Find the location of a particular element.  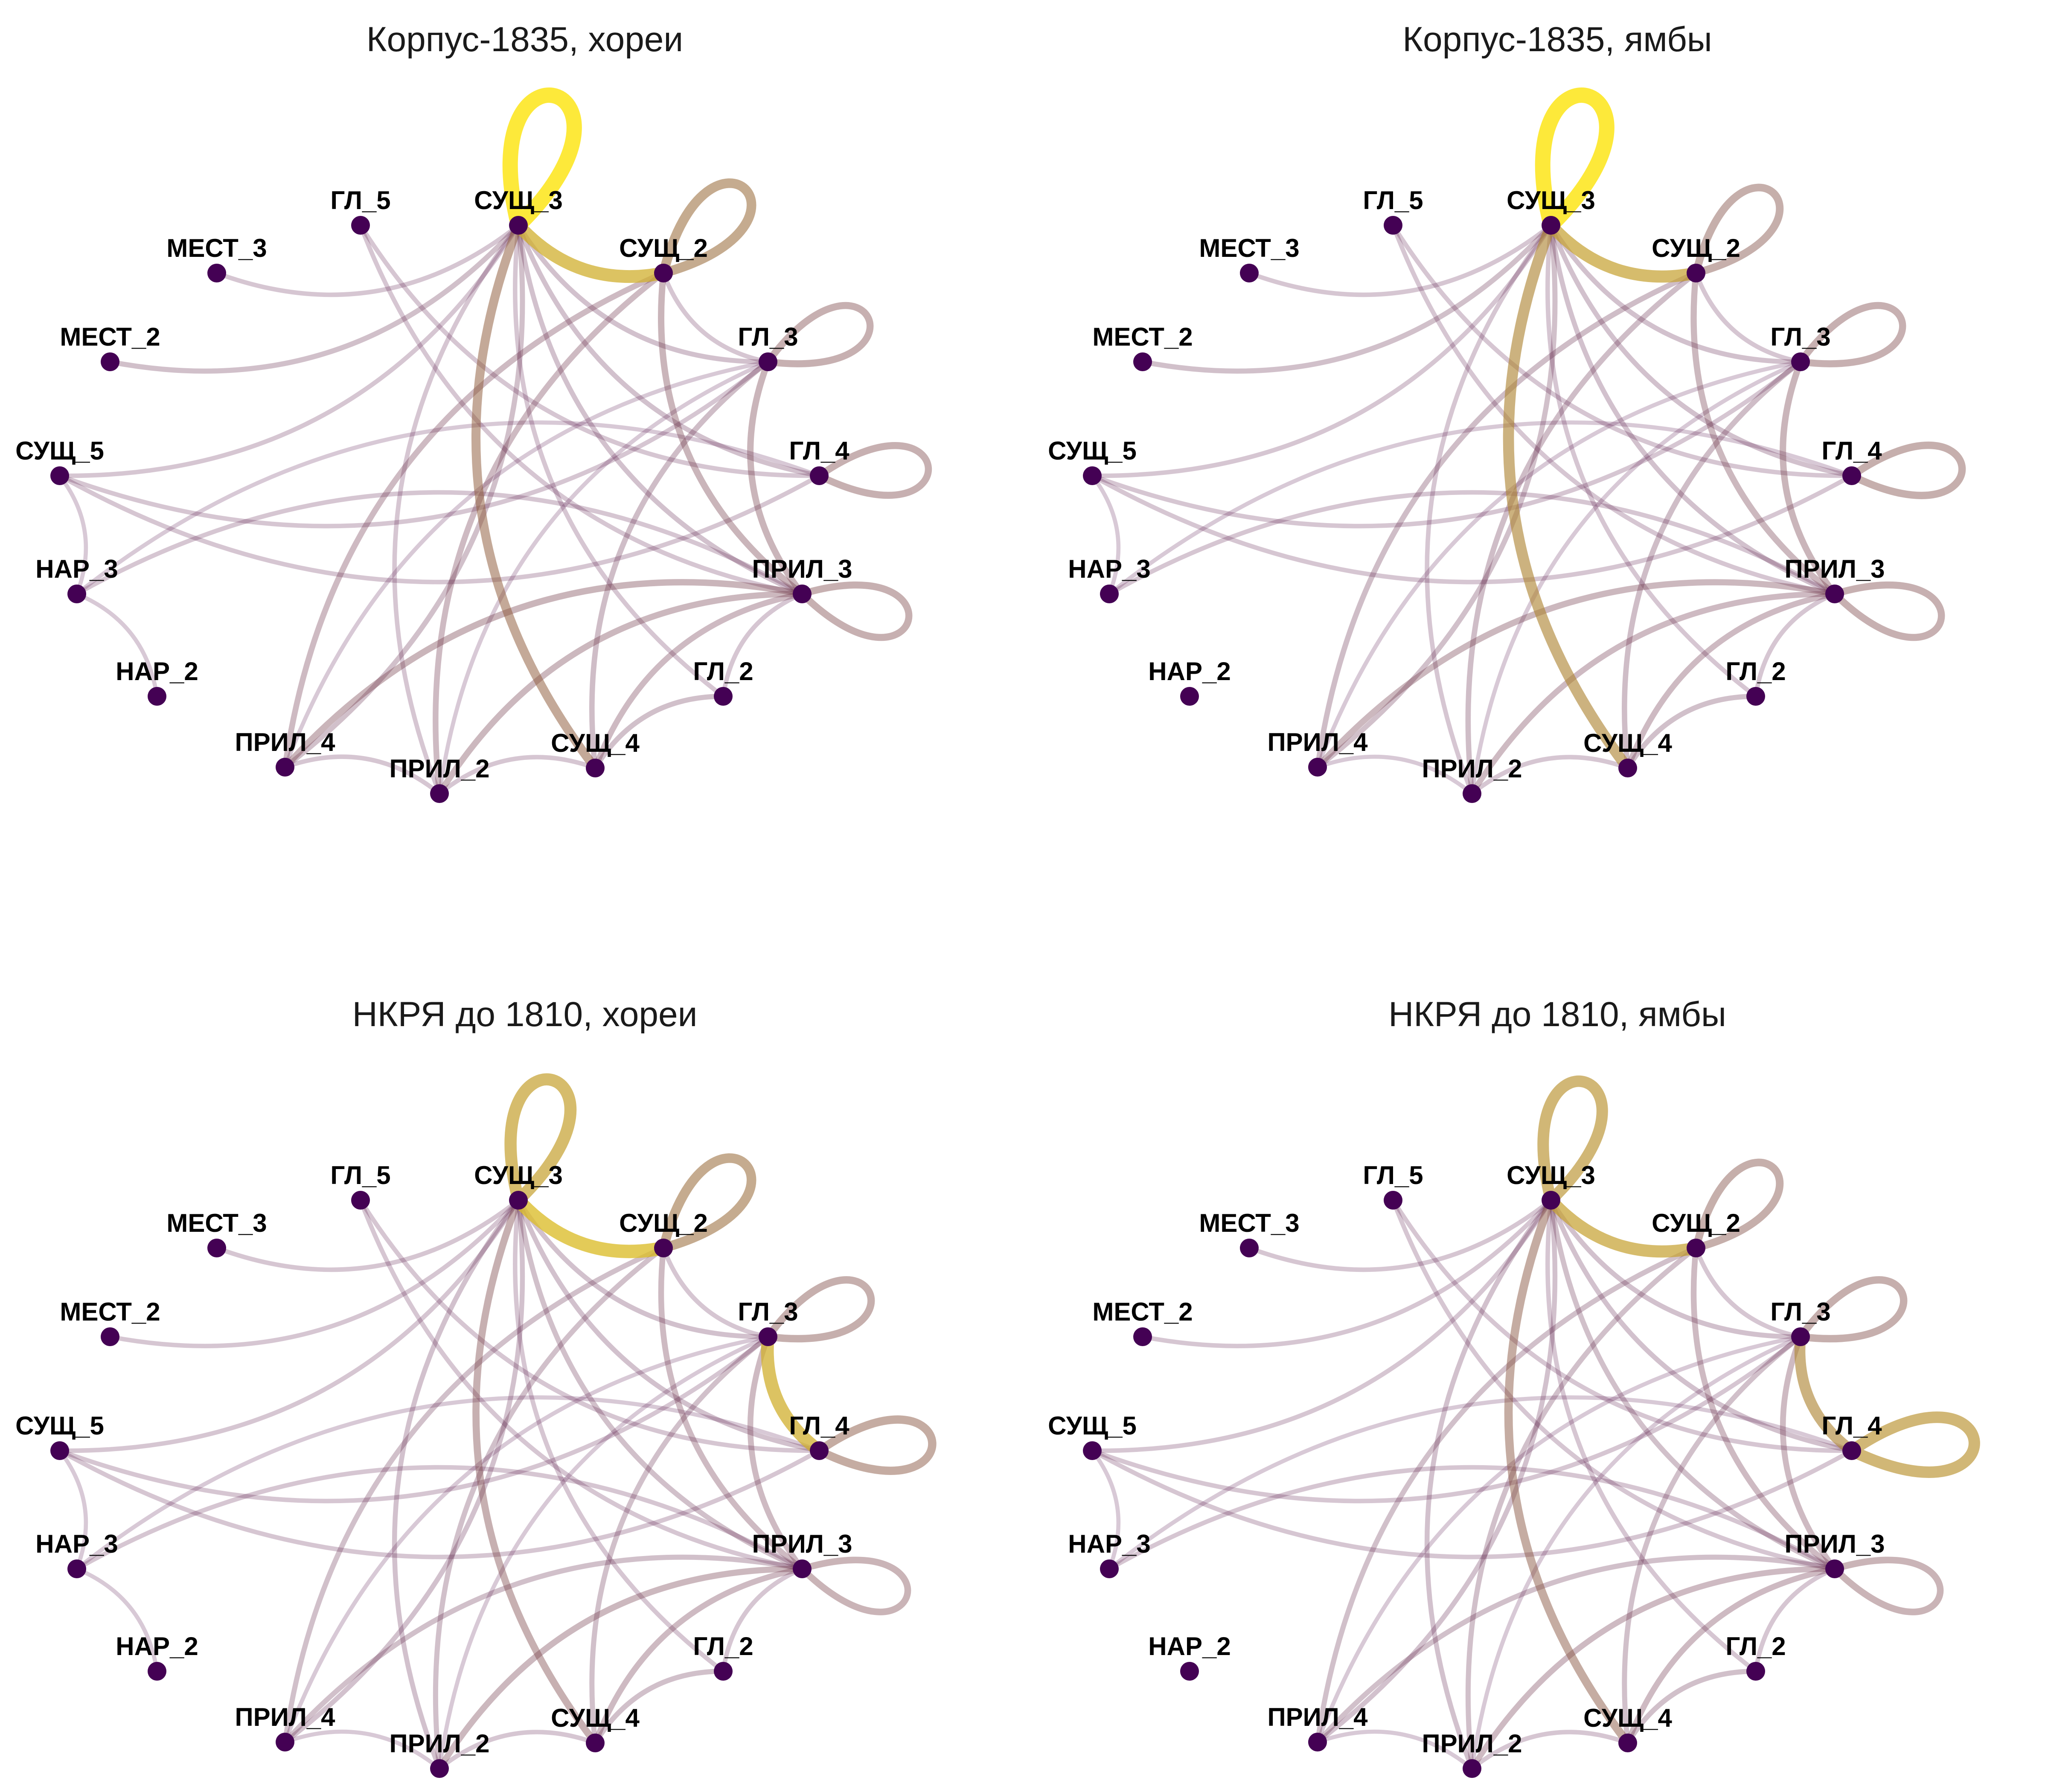

edge-pril3-sushch4 is located at coordinates (698, 681).